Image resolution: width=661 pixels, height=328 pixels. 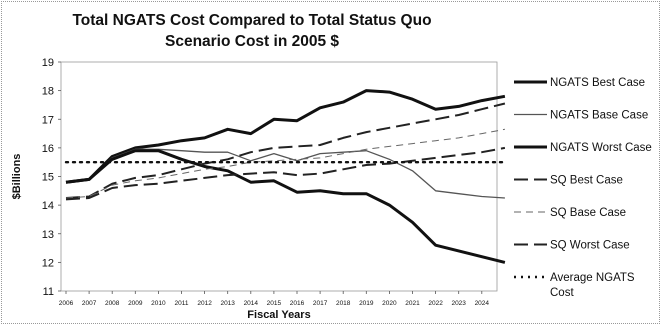 What do you see at coordinates (592, 278) in the screenshot?
I see `legend-label: Average NGATS` at bounding box center [592, 278].